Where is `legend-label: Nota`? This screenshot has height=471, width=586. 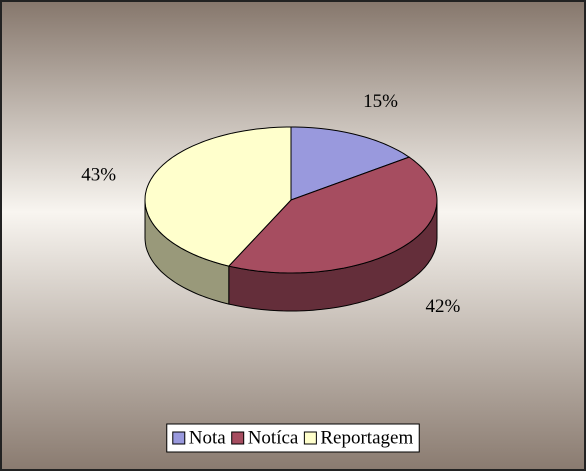
legend-label: Nota is located at coordinates (208, 437).